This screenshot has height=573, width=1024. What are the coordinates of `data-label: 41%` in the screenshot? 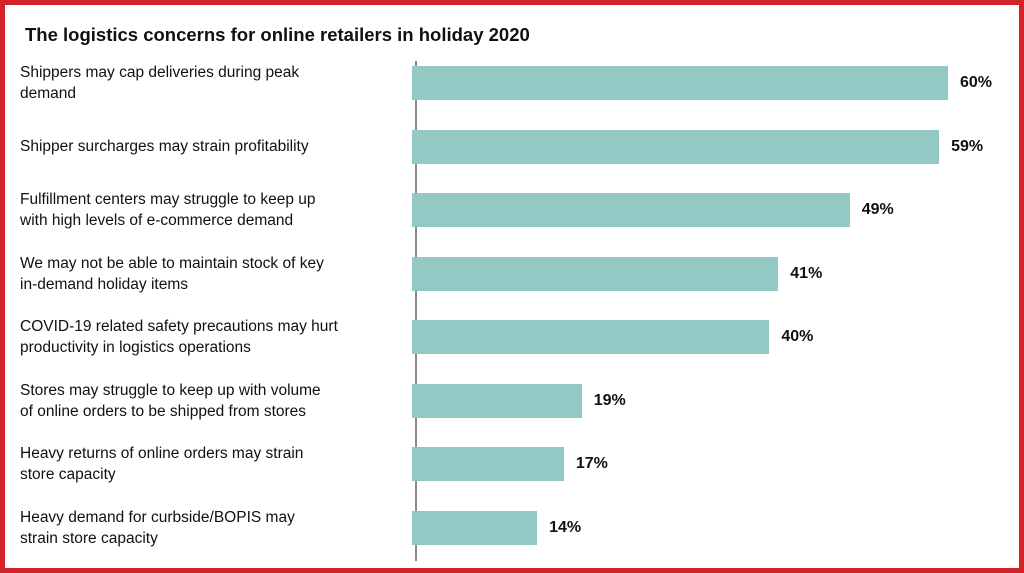 It's located at (806, 273).